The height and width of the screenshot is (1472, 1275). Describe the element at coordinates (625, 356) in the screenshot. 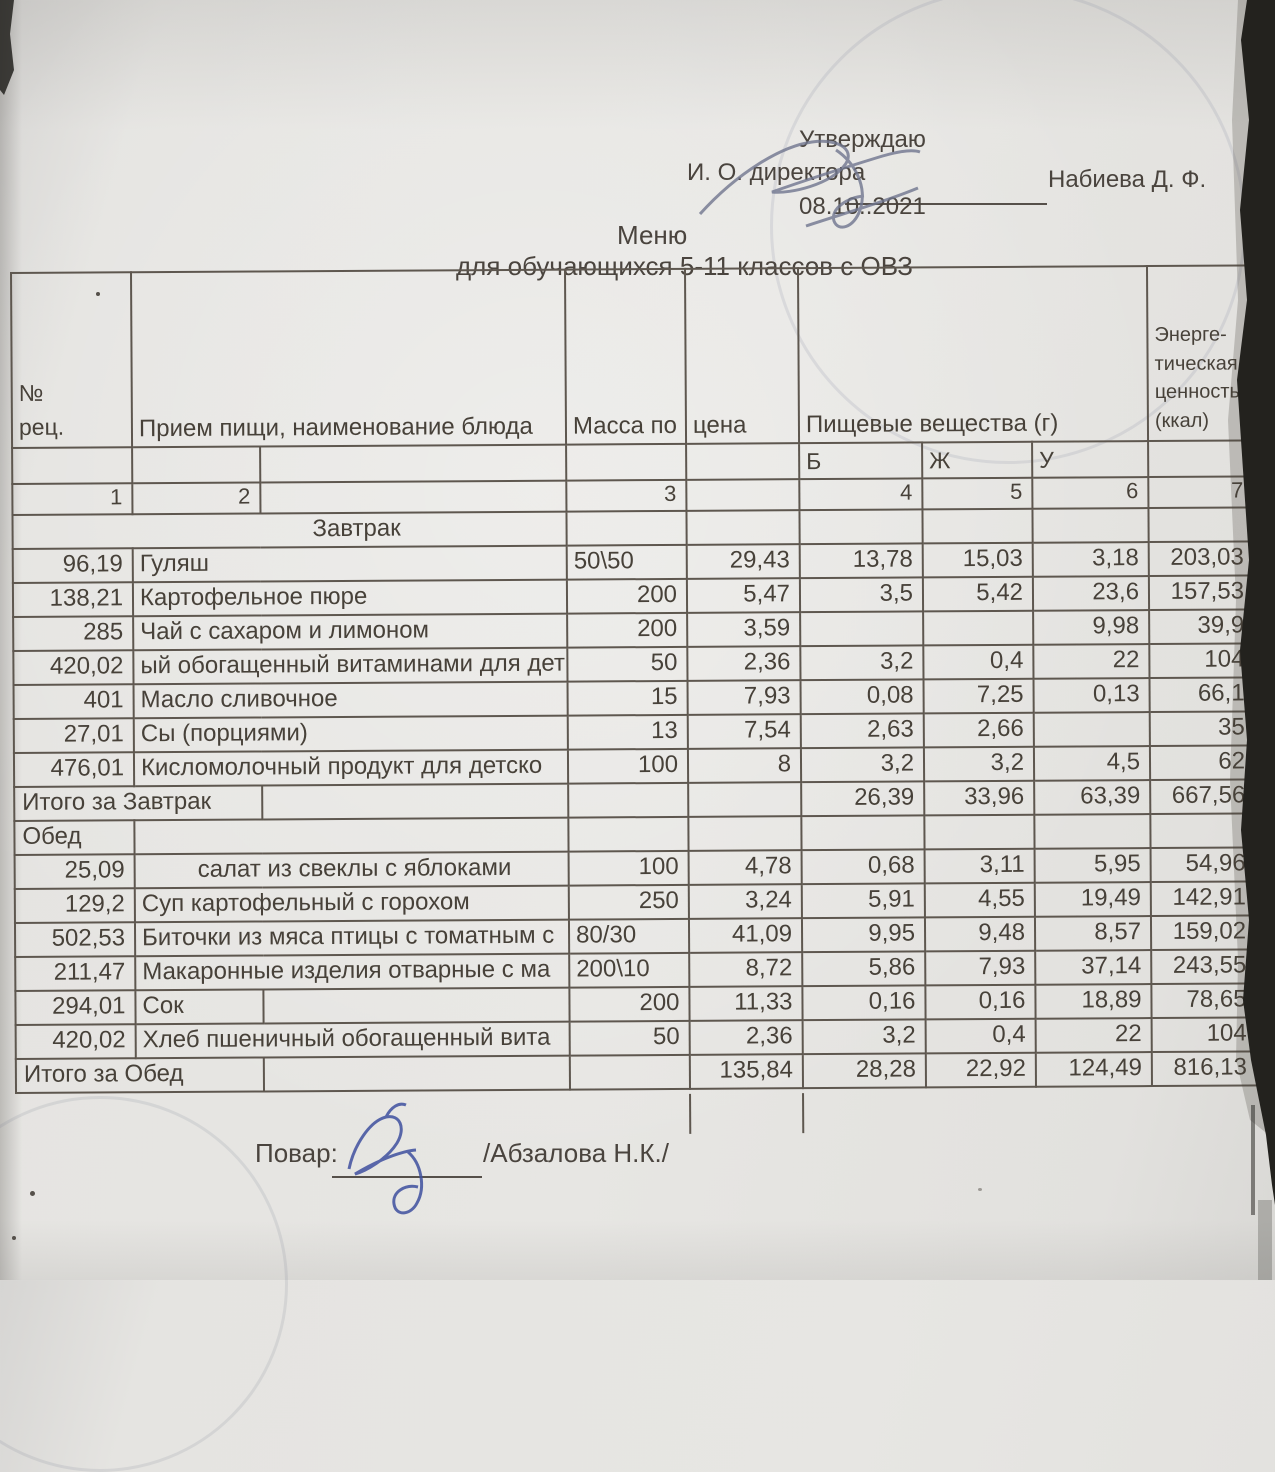

I see `header-mass: Масса по` at that location.